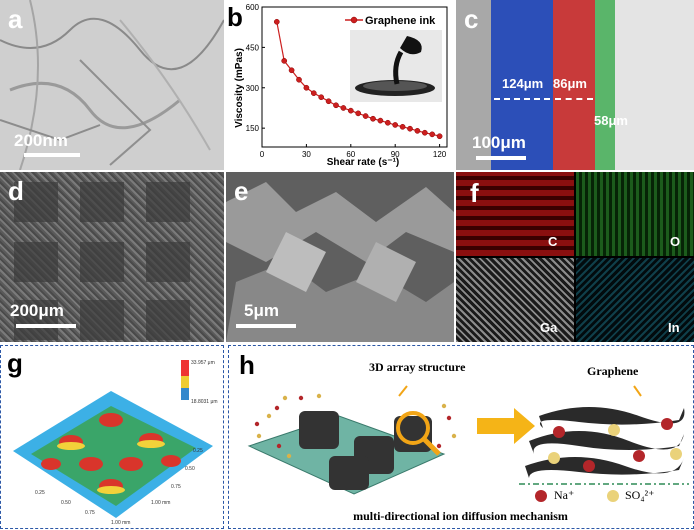 This screenshot has height=530, width=694. I want to click on color-scale-bottom: 18.8031 μm, so click(204, 402).